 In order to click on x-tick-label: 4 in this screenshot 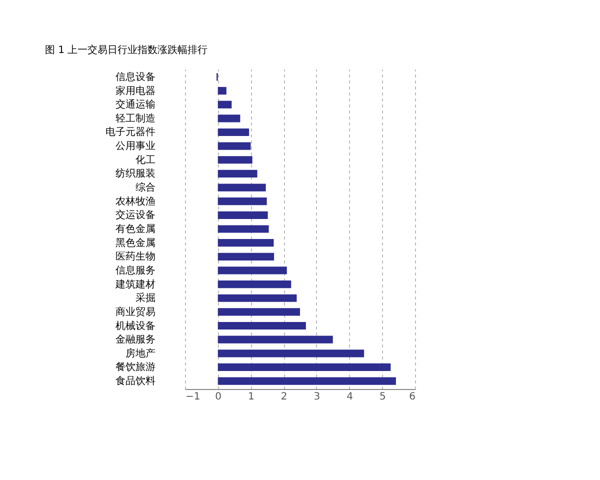, I will do `click(349, 397)`.